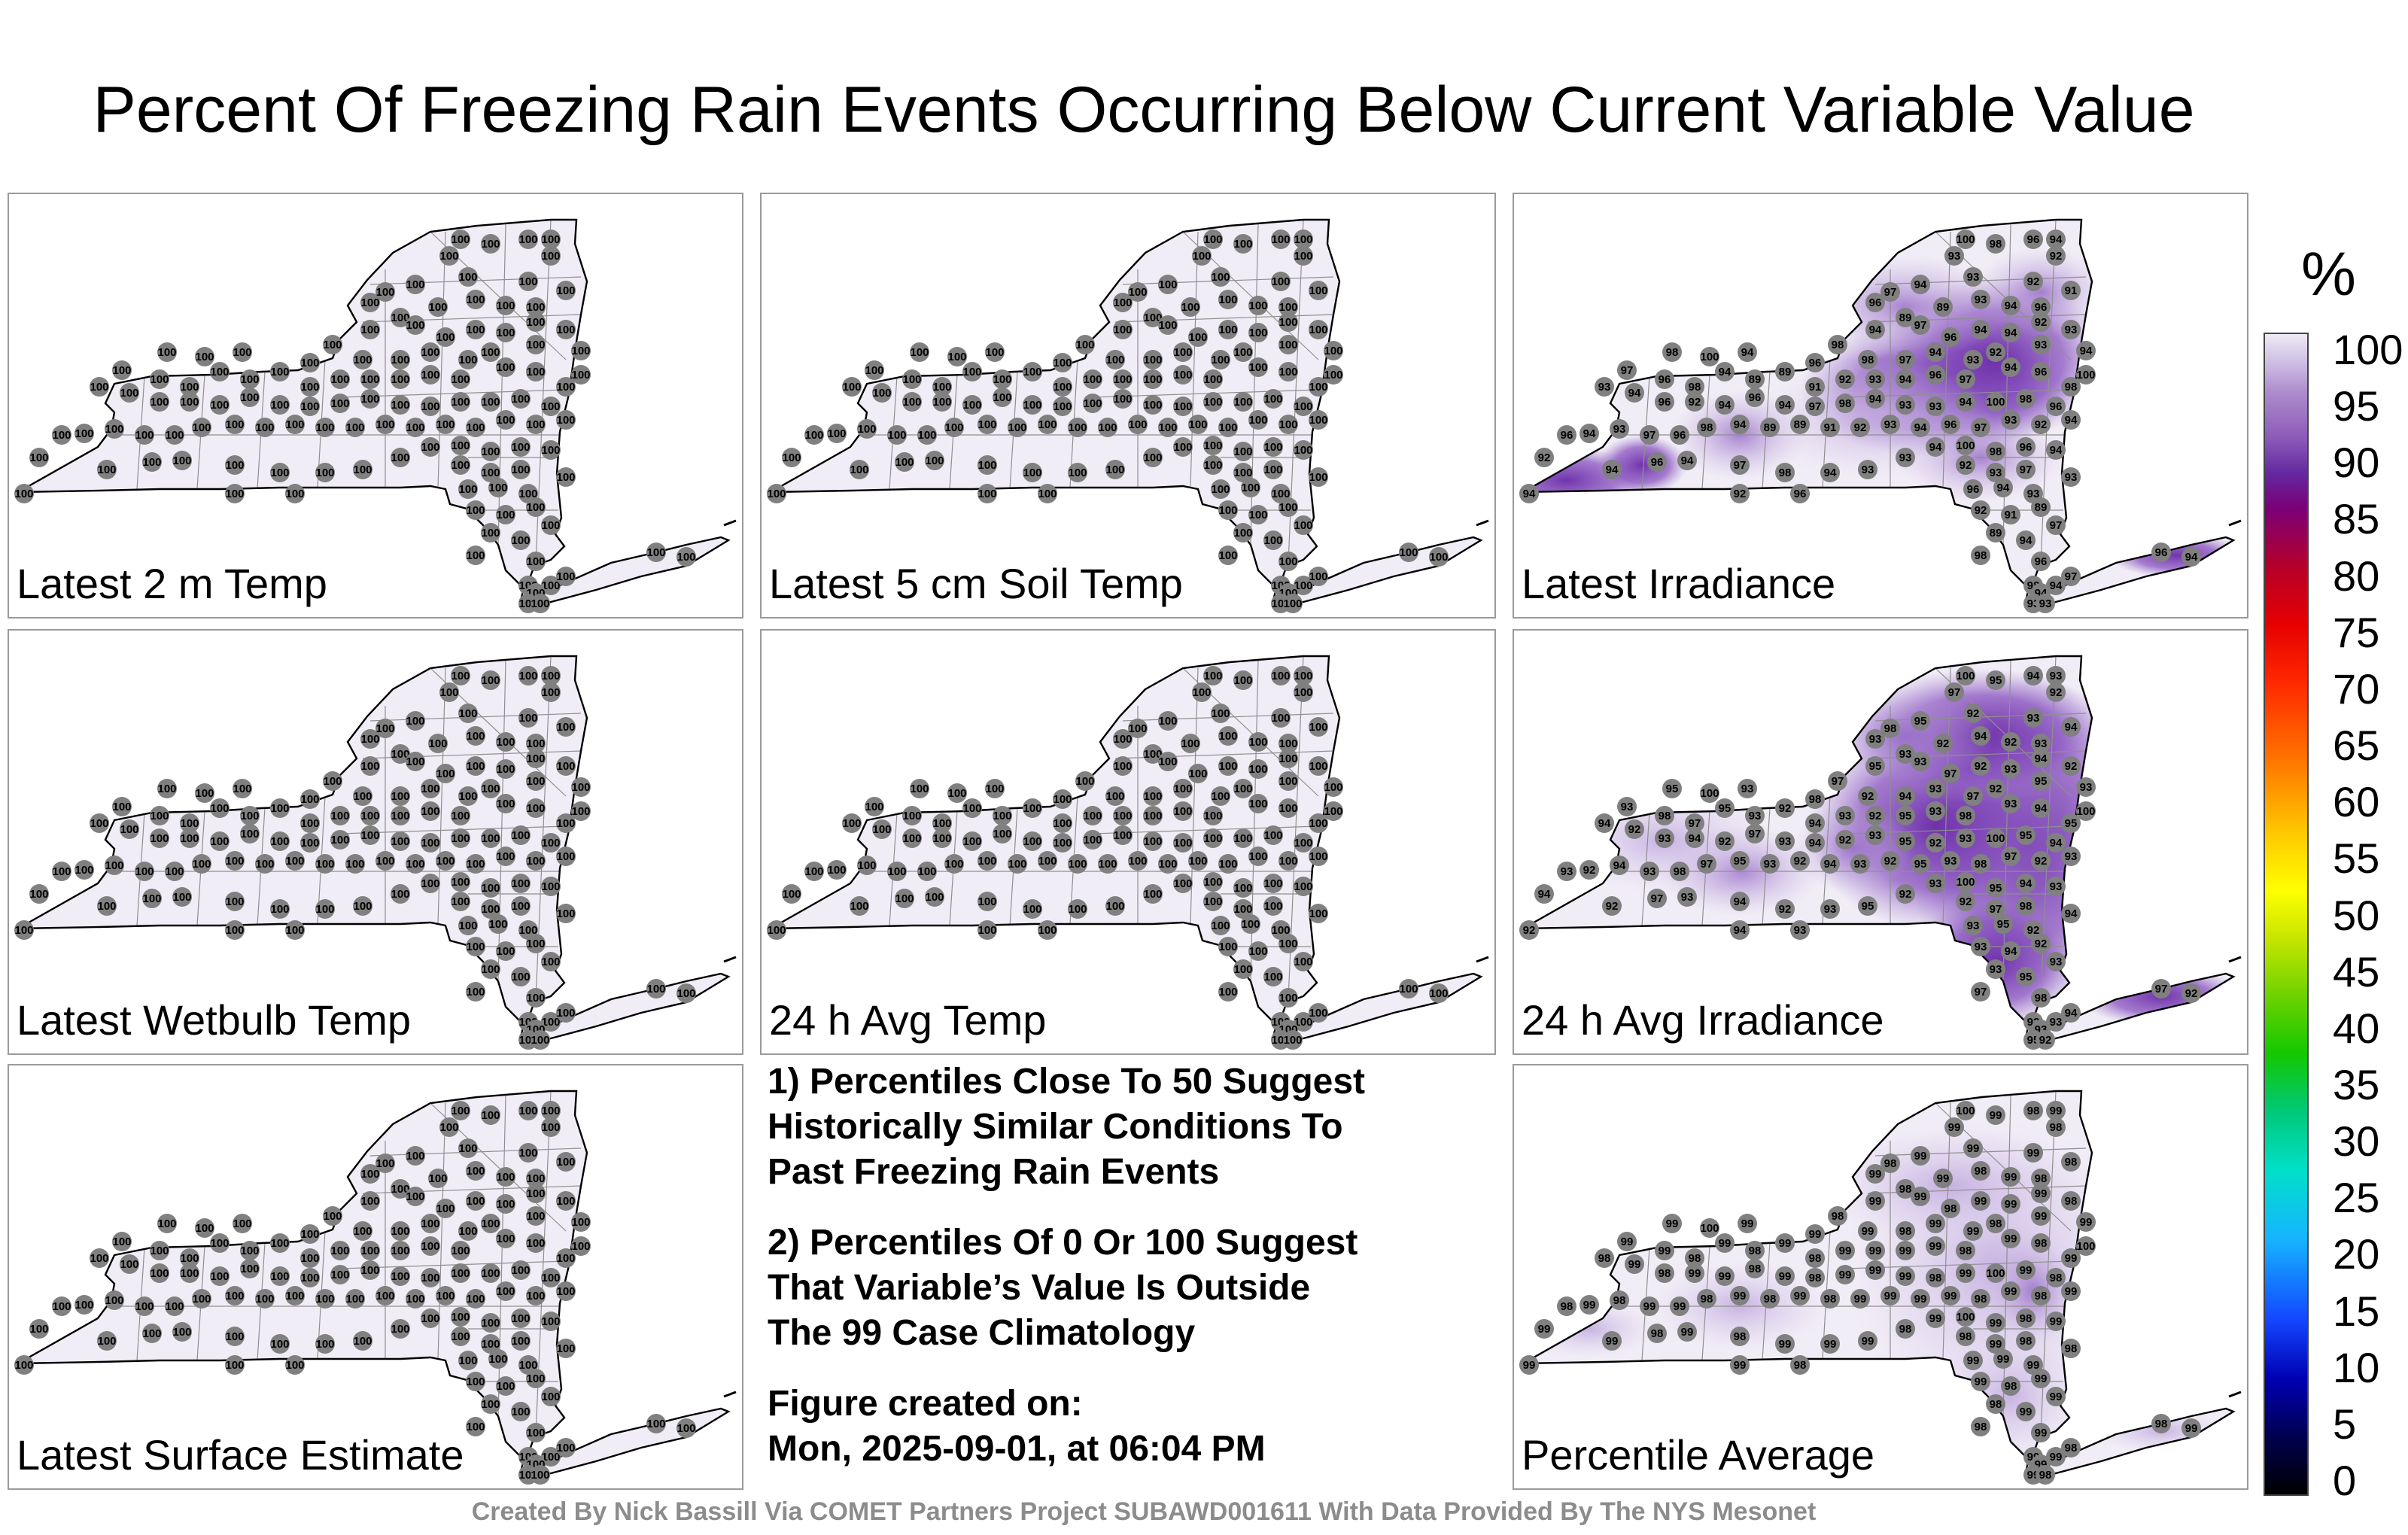 The width and height of the screenshot is (2408, 1535). What do you see at coordinates (240, 1455) in the screenshot?
I see `panel-label: Latest Surface Estimate` at bounding box center [240, 1455].